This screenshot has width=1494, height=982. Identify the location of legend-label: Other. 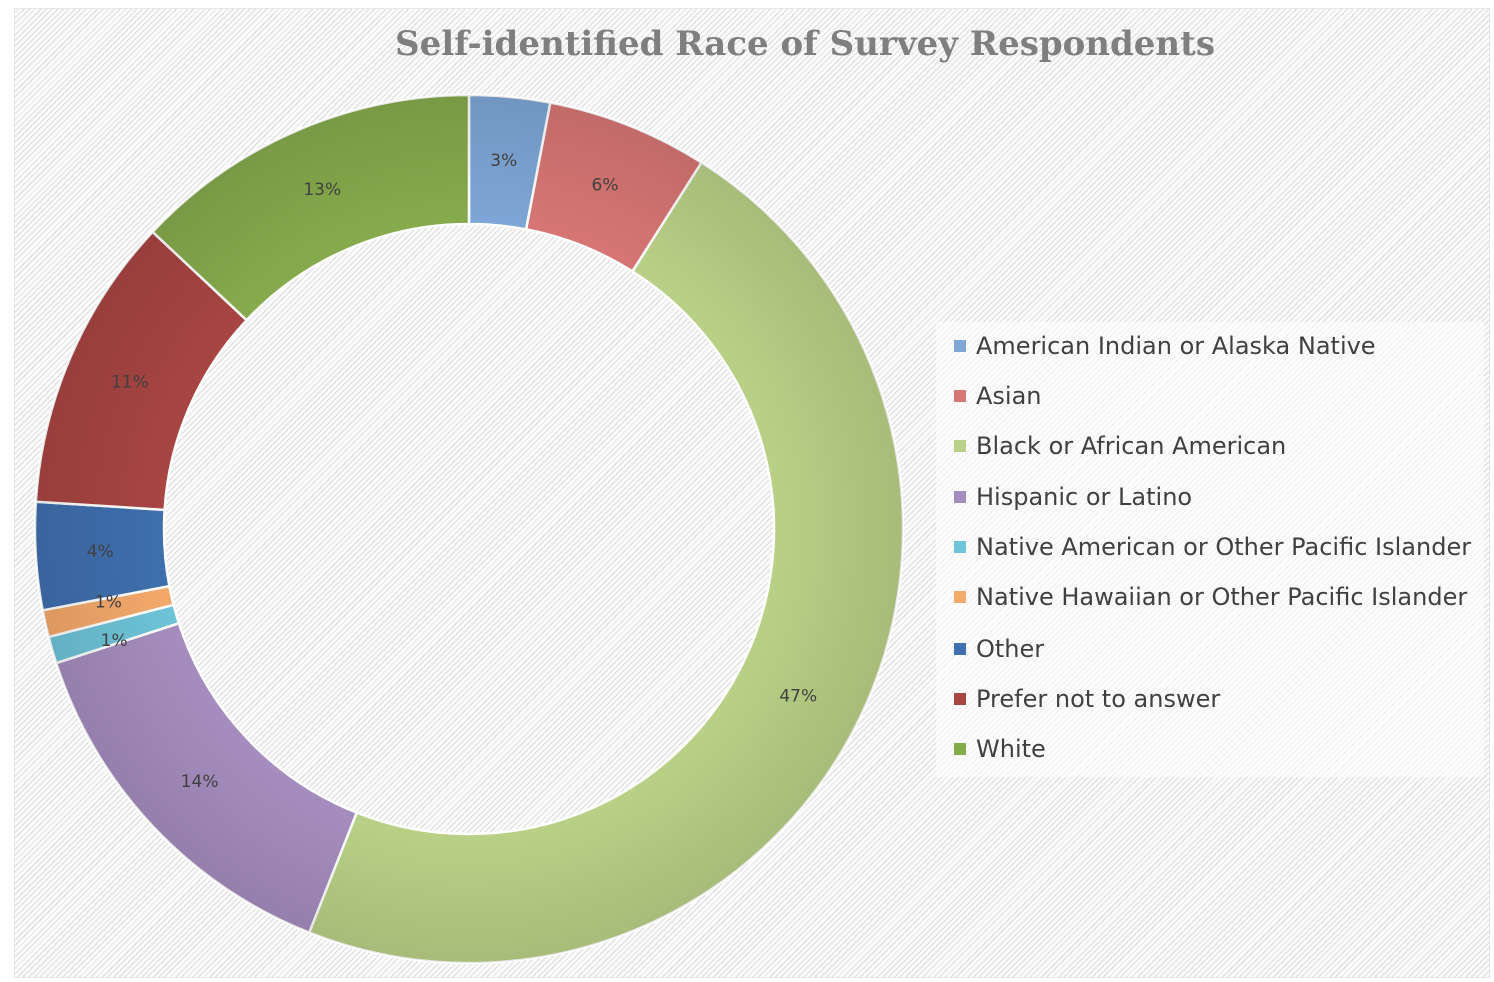
(1010, 649).